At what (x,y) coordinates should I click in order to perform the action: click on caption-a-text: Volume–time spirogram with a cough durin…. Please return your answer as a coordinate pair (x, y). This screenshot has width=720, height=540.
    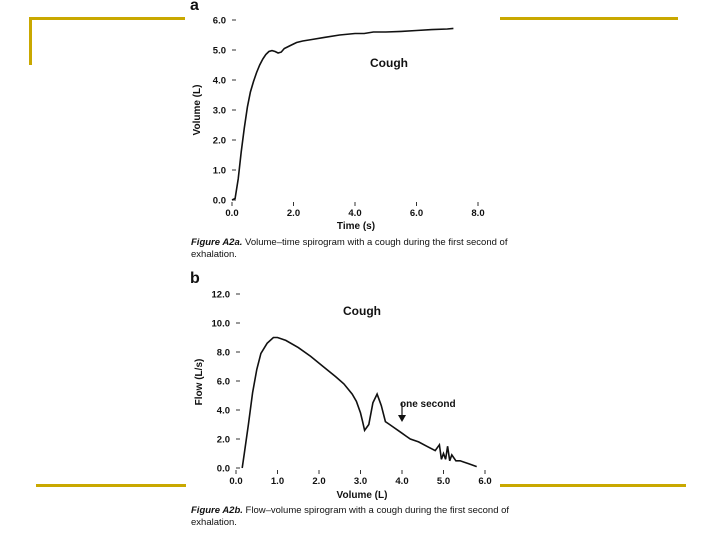
    Looking at the image, I should click on (349, 248).